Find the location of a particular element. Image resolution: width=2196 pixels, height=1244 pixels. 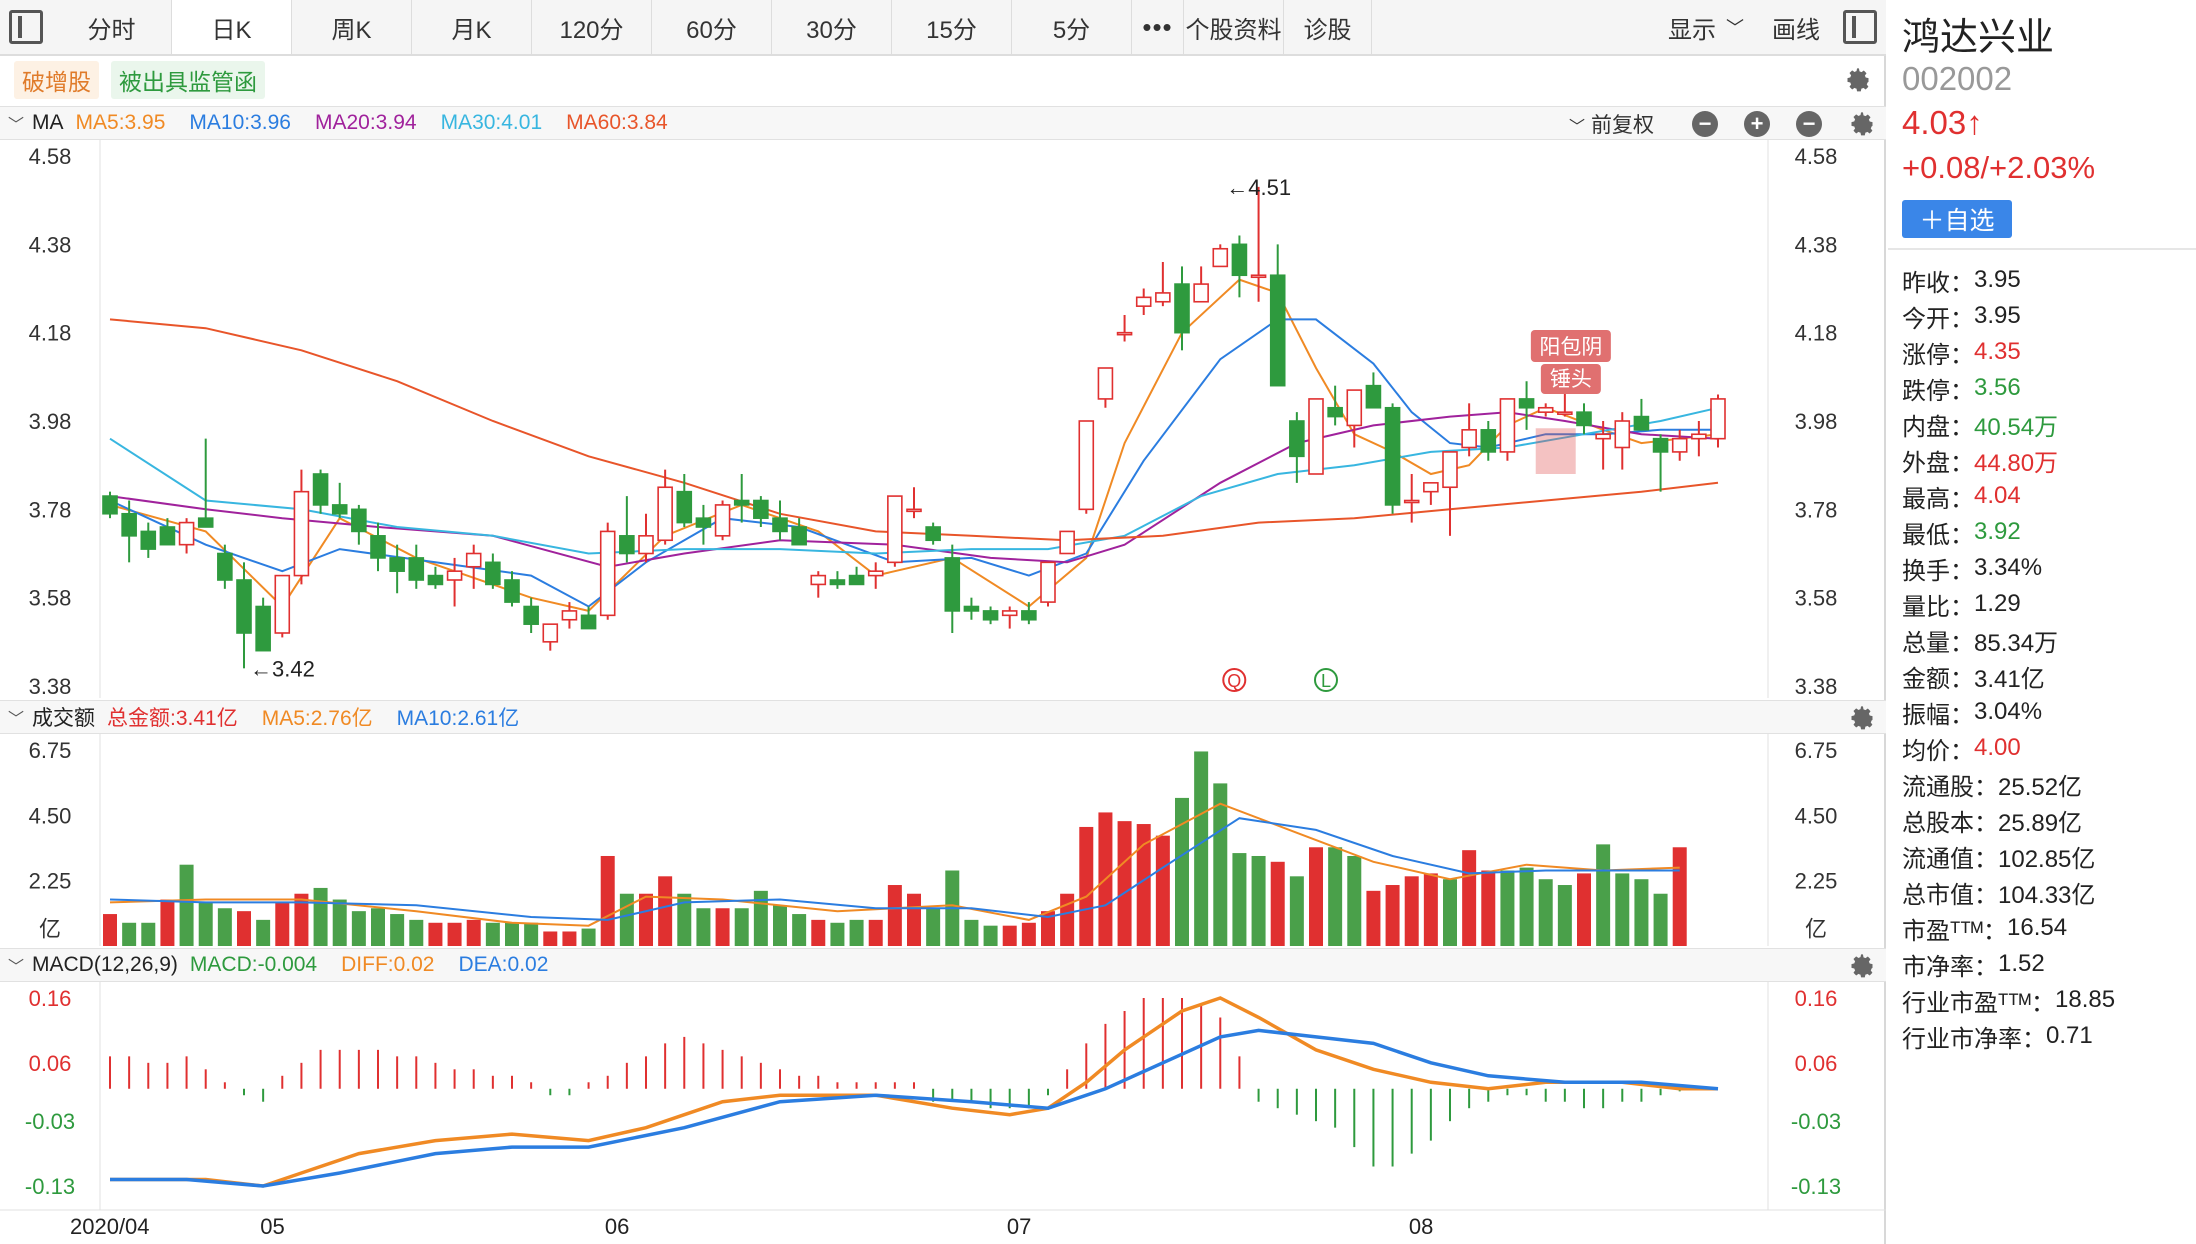

more-button: ••• is located at coordinates (1158, 27).